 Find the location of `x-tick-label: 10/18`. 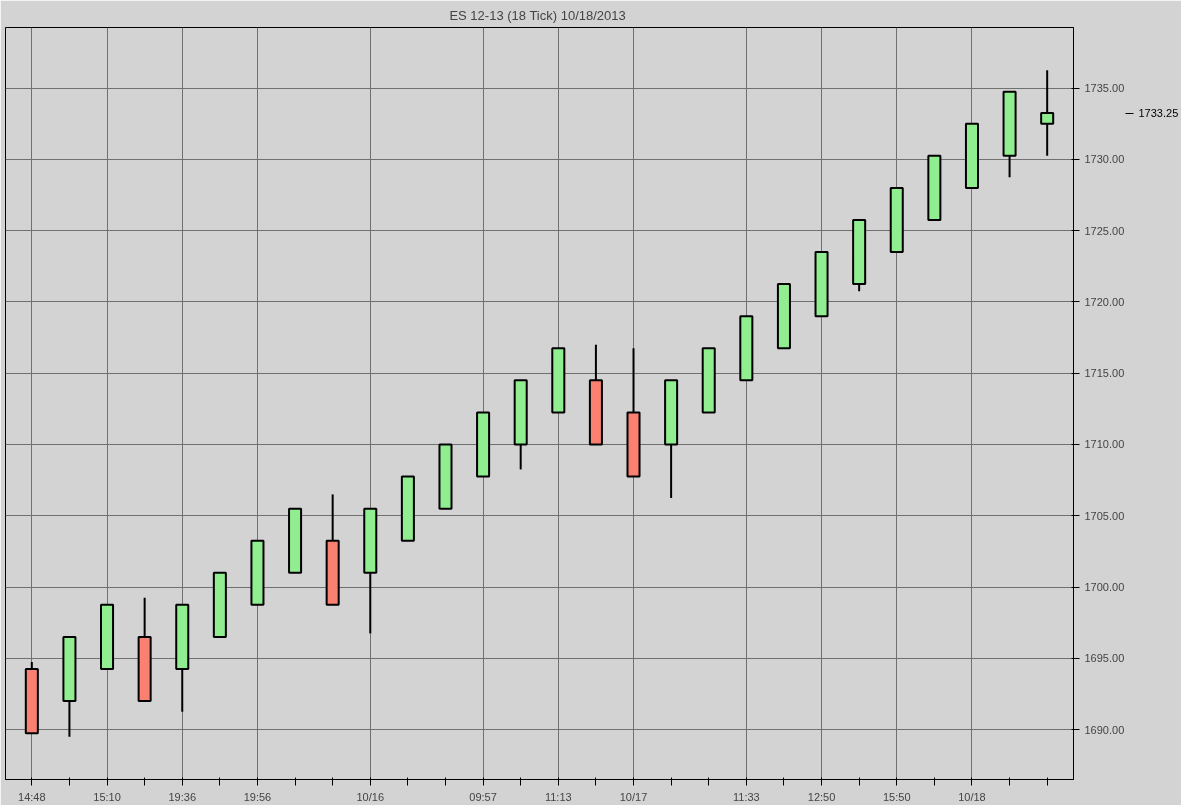

x-tick-label: 10/18 is located at coordinates (972, 796).